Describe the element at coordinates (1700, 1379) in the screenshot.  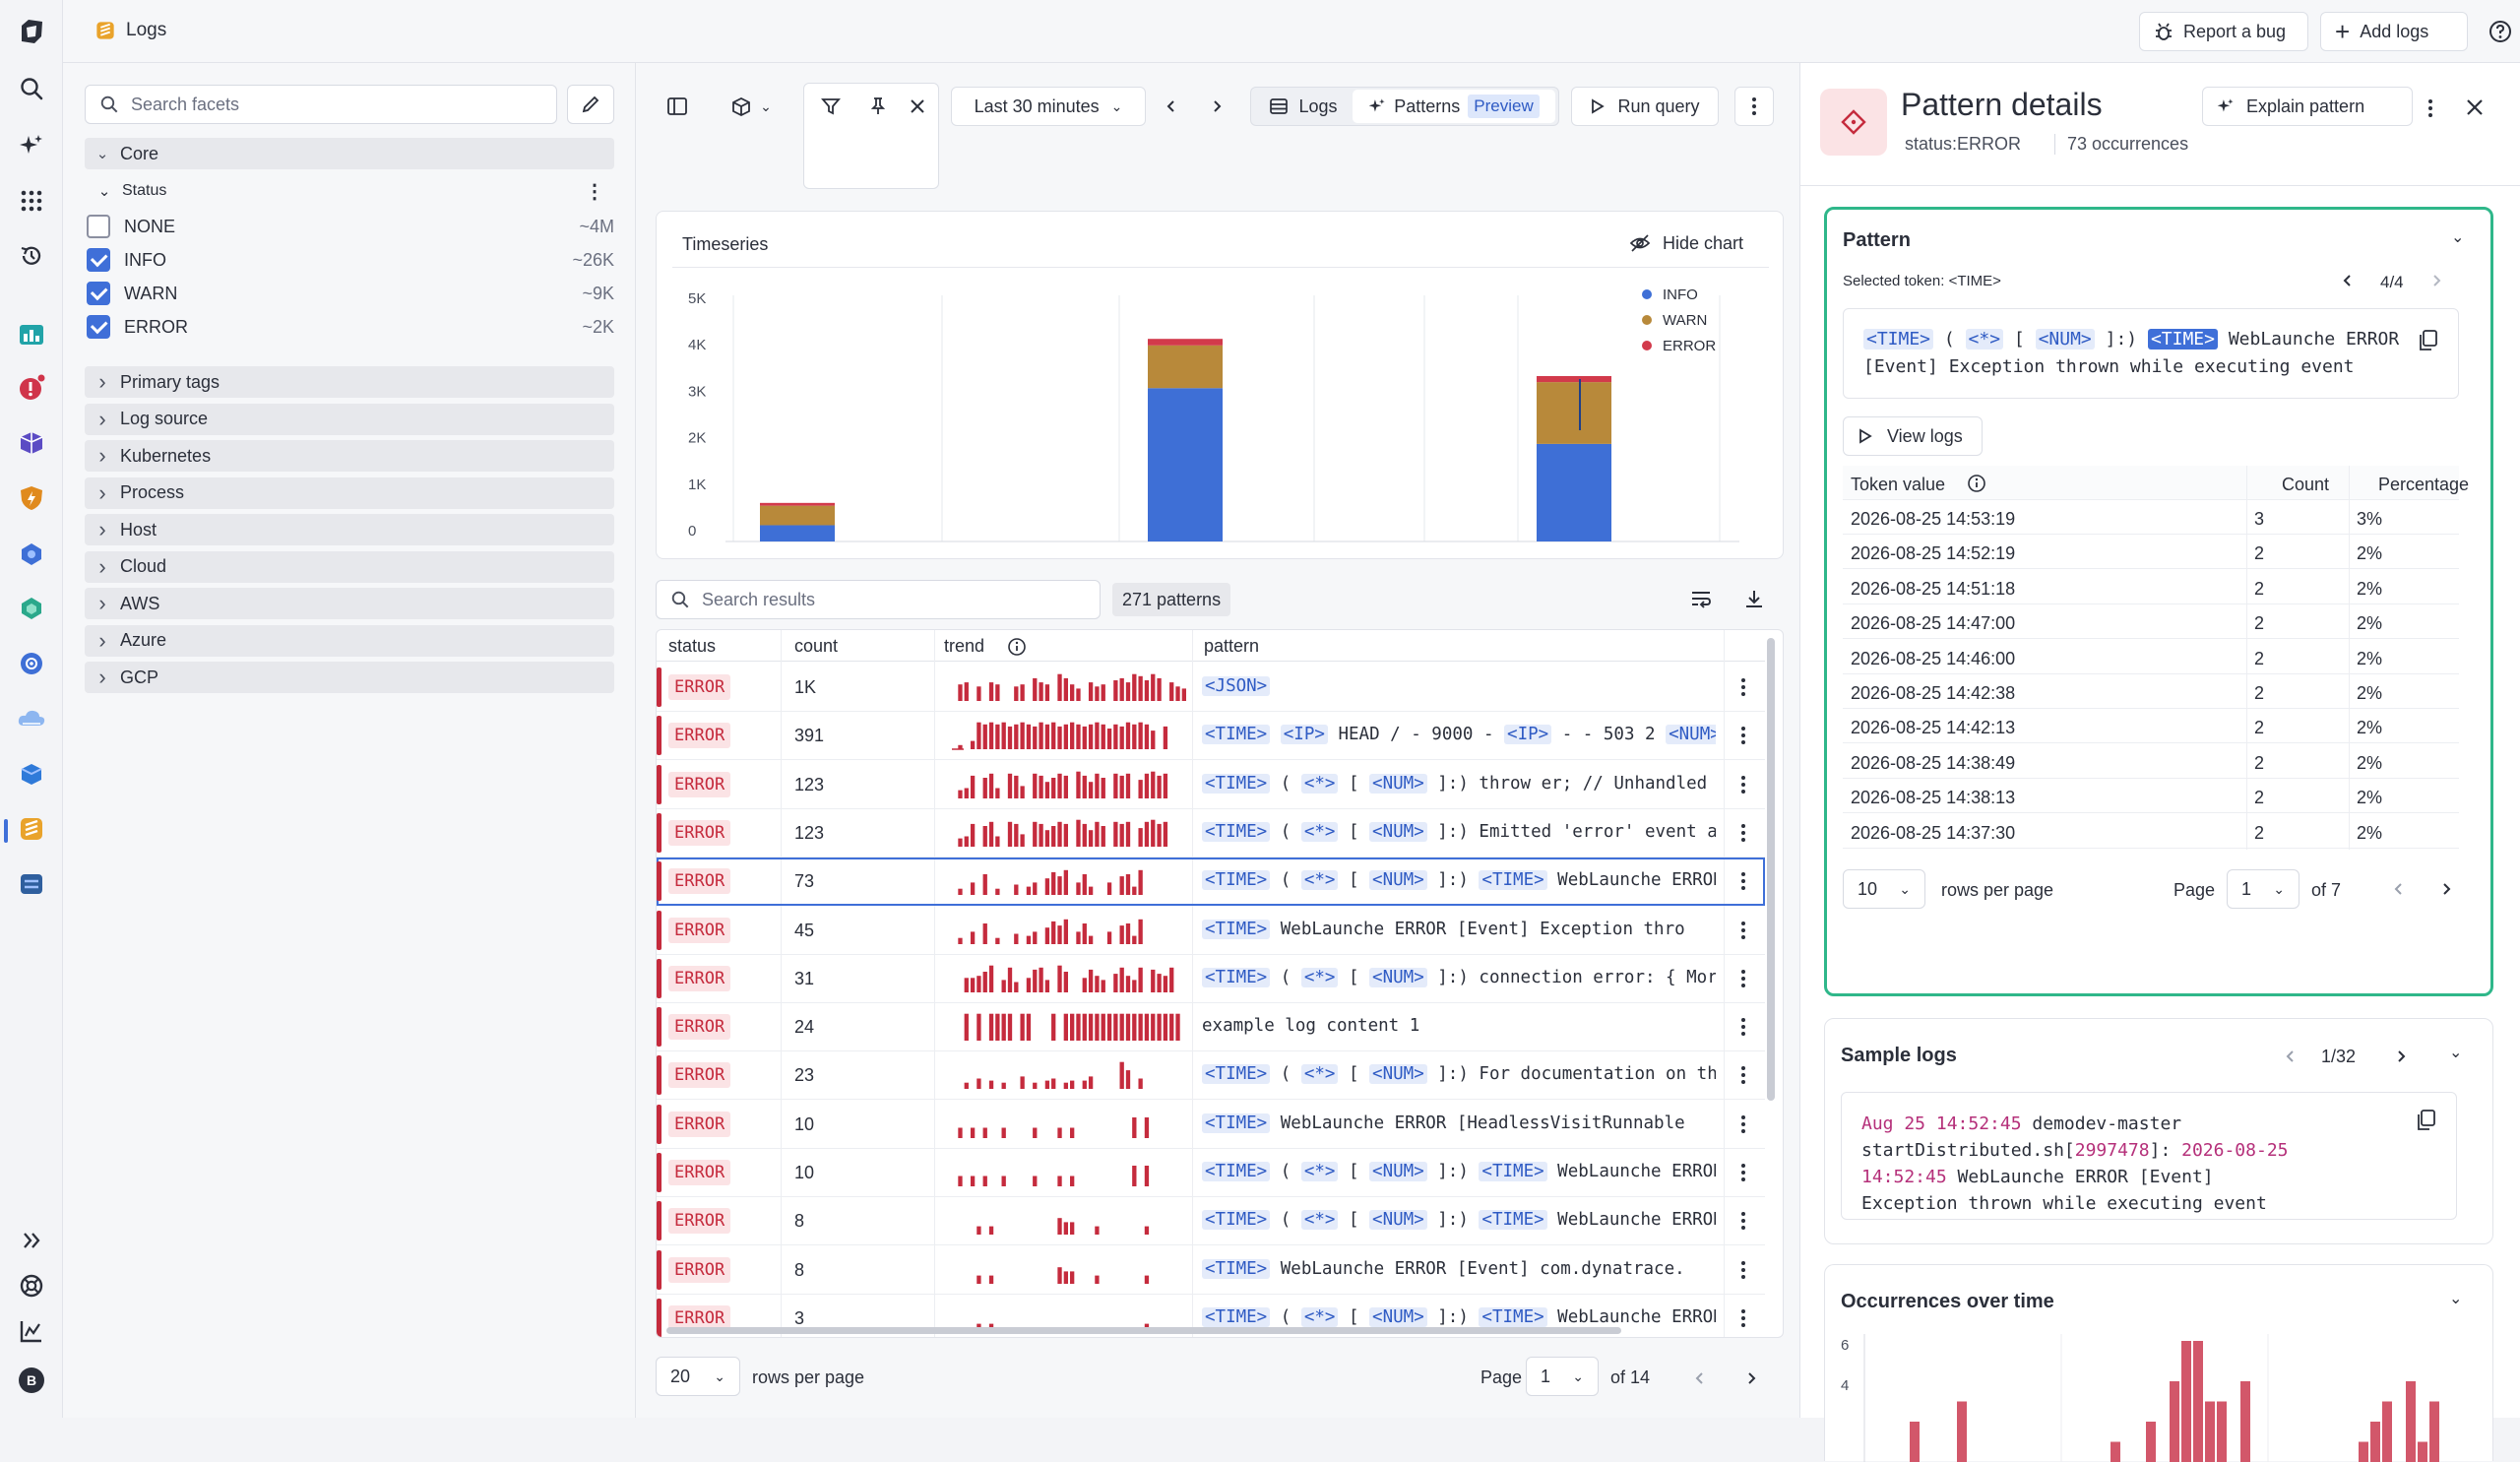
I see `prev-page-icon` at that location.